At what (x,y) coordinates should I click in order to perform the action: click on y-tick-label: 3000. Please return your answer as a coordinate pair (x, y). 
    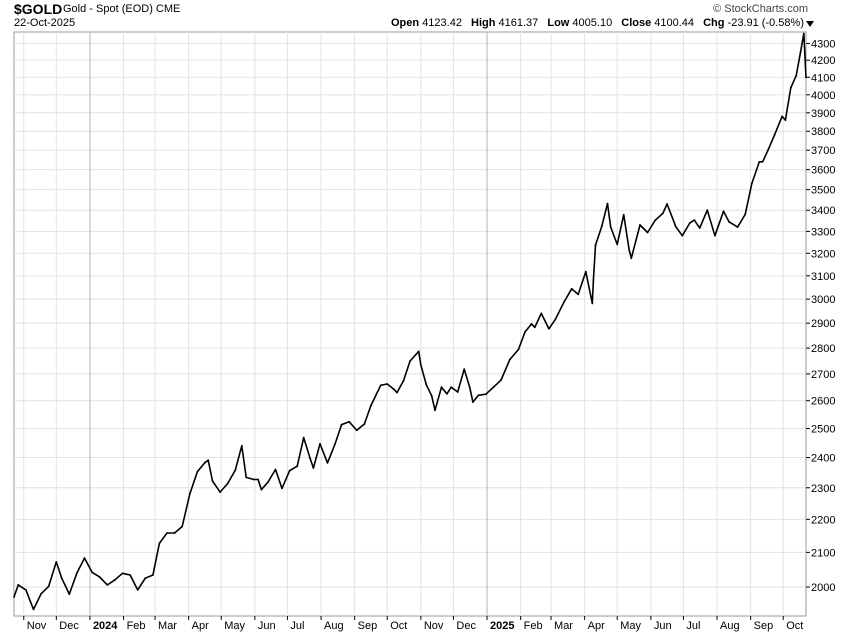
    Looking at the image, I should click on (823, 300).